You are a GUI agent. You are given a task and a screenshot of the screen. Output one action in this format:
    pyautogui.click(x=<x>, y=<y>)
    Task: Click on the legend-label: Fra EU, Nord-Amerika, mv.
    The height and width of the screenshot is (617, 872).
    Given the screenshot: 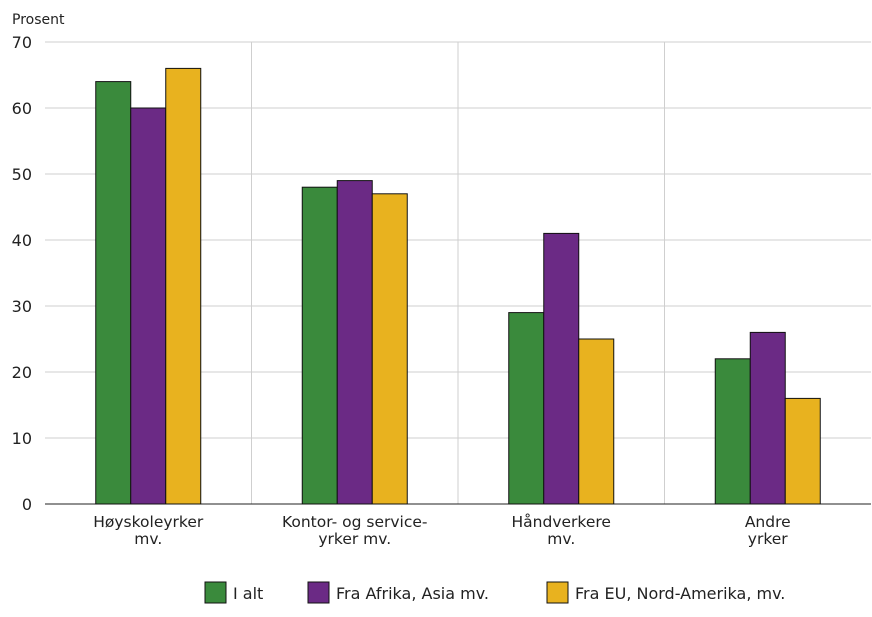 What is the action you would take?
    pyautogui.click(x=680, y=593)
    